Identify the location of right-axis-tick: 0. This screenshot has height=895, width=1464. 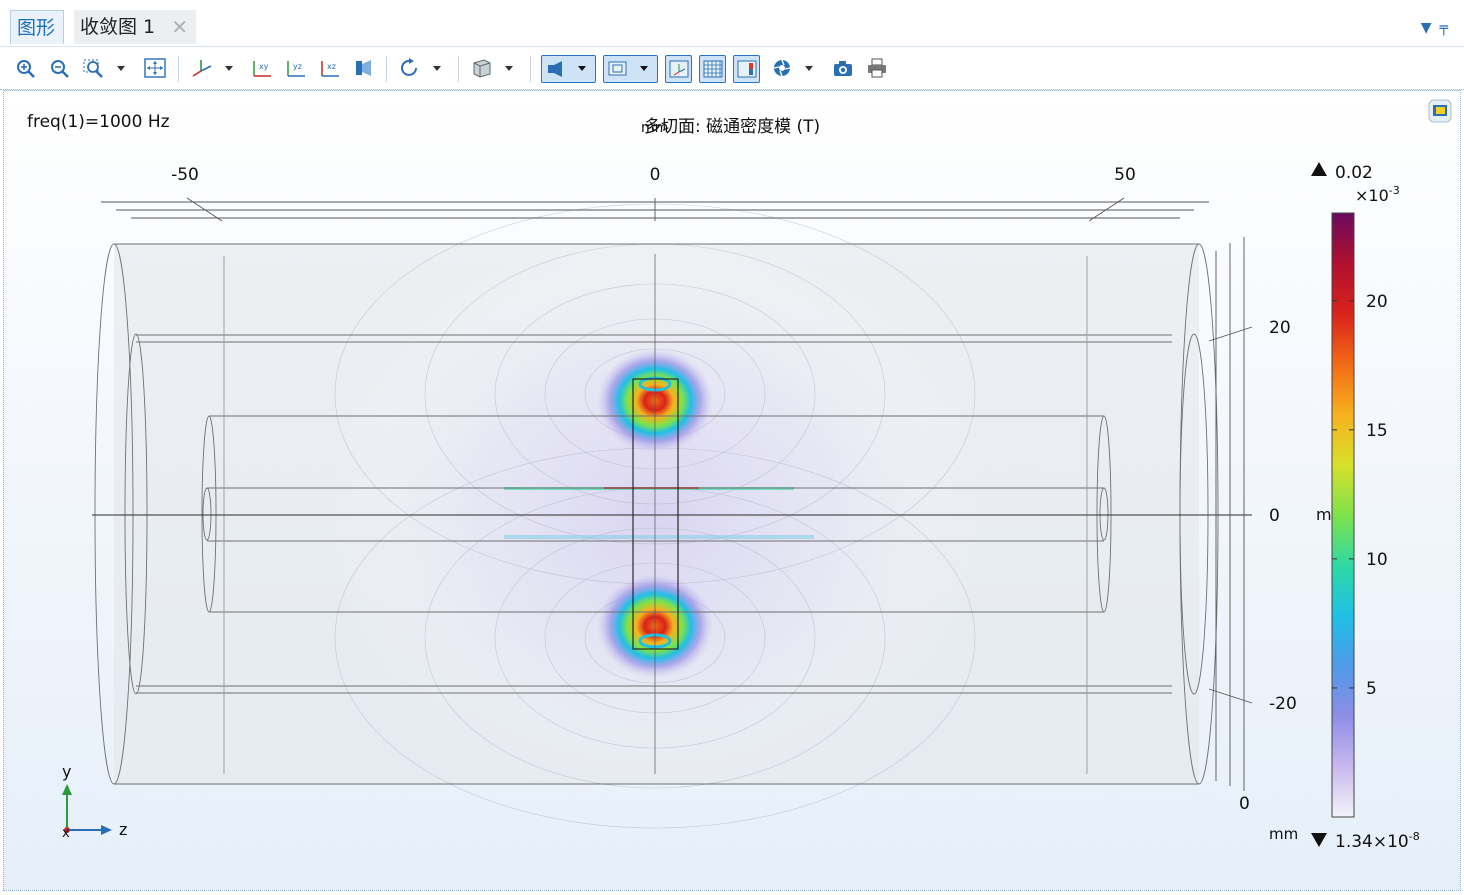
(1274, 516).